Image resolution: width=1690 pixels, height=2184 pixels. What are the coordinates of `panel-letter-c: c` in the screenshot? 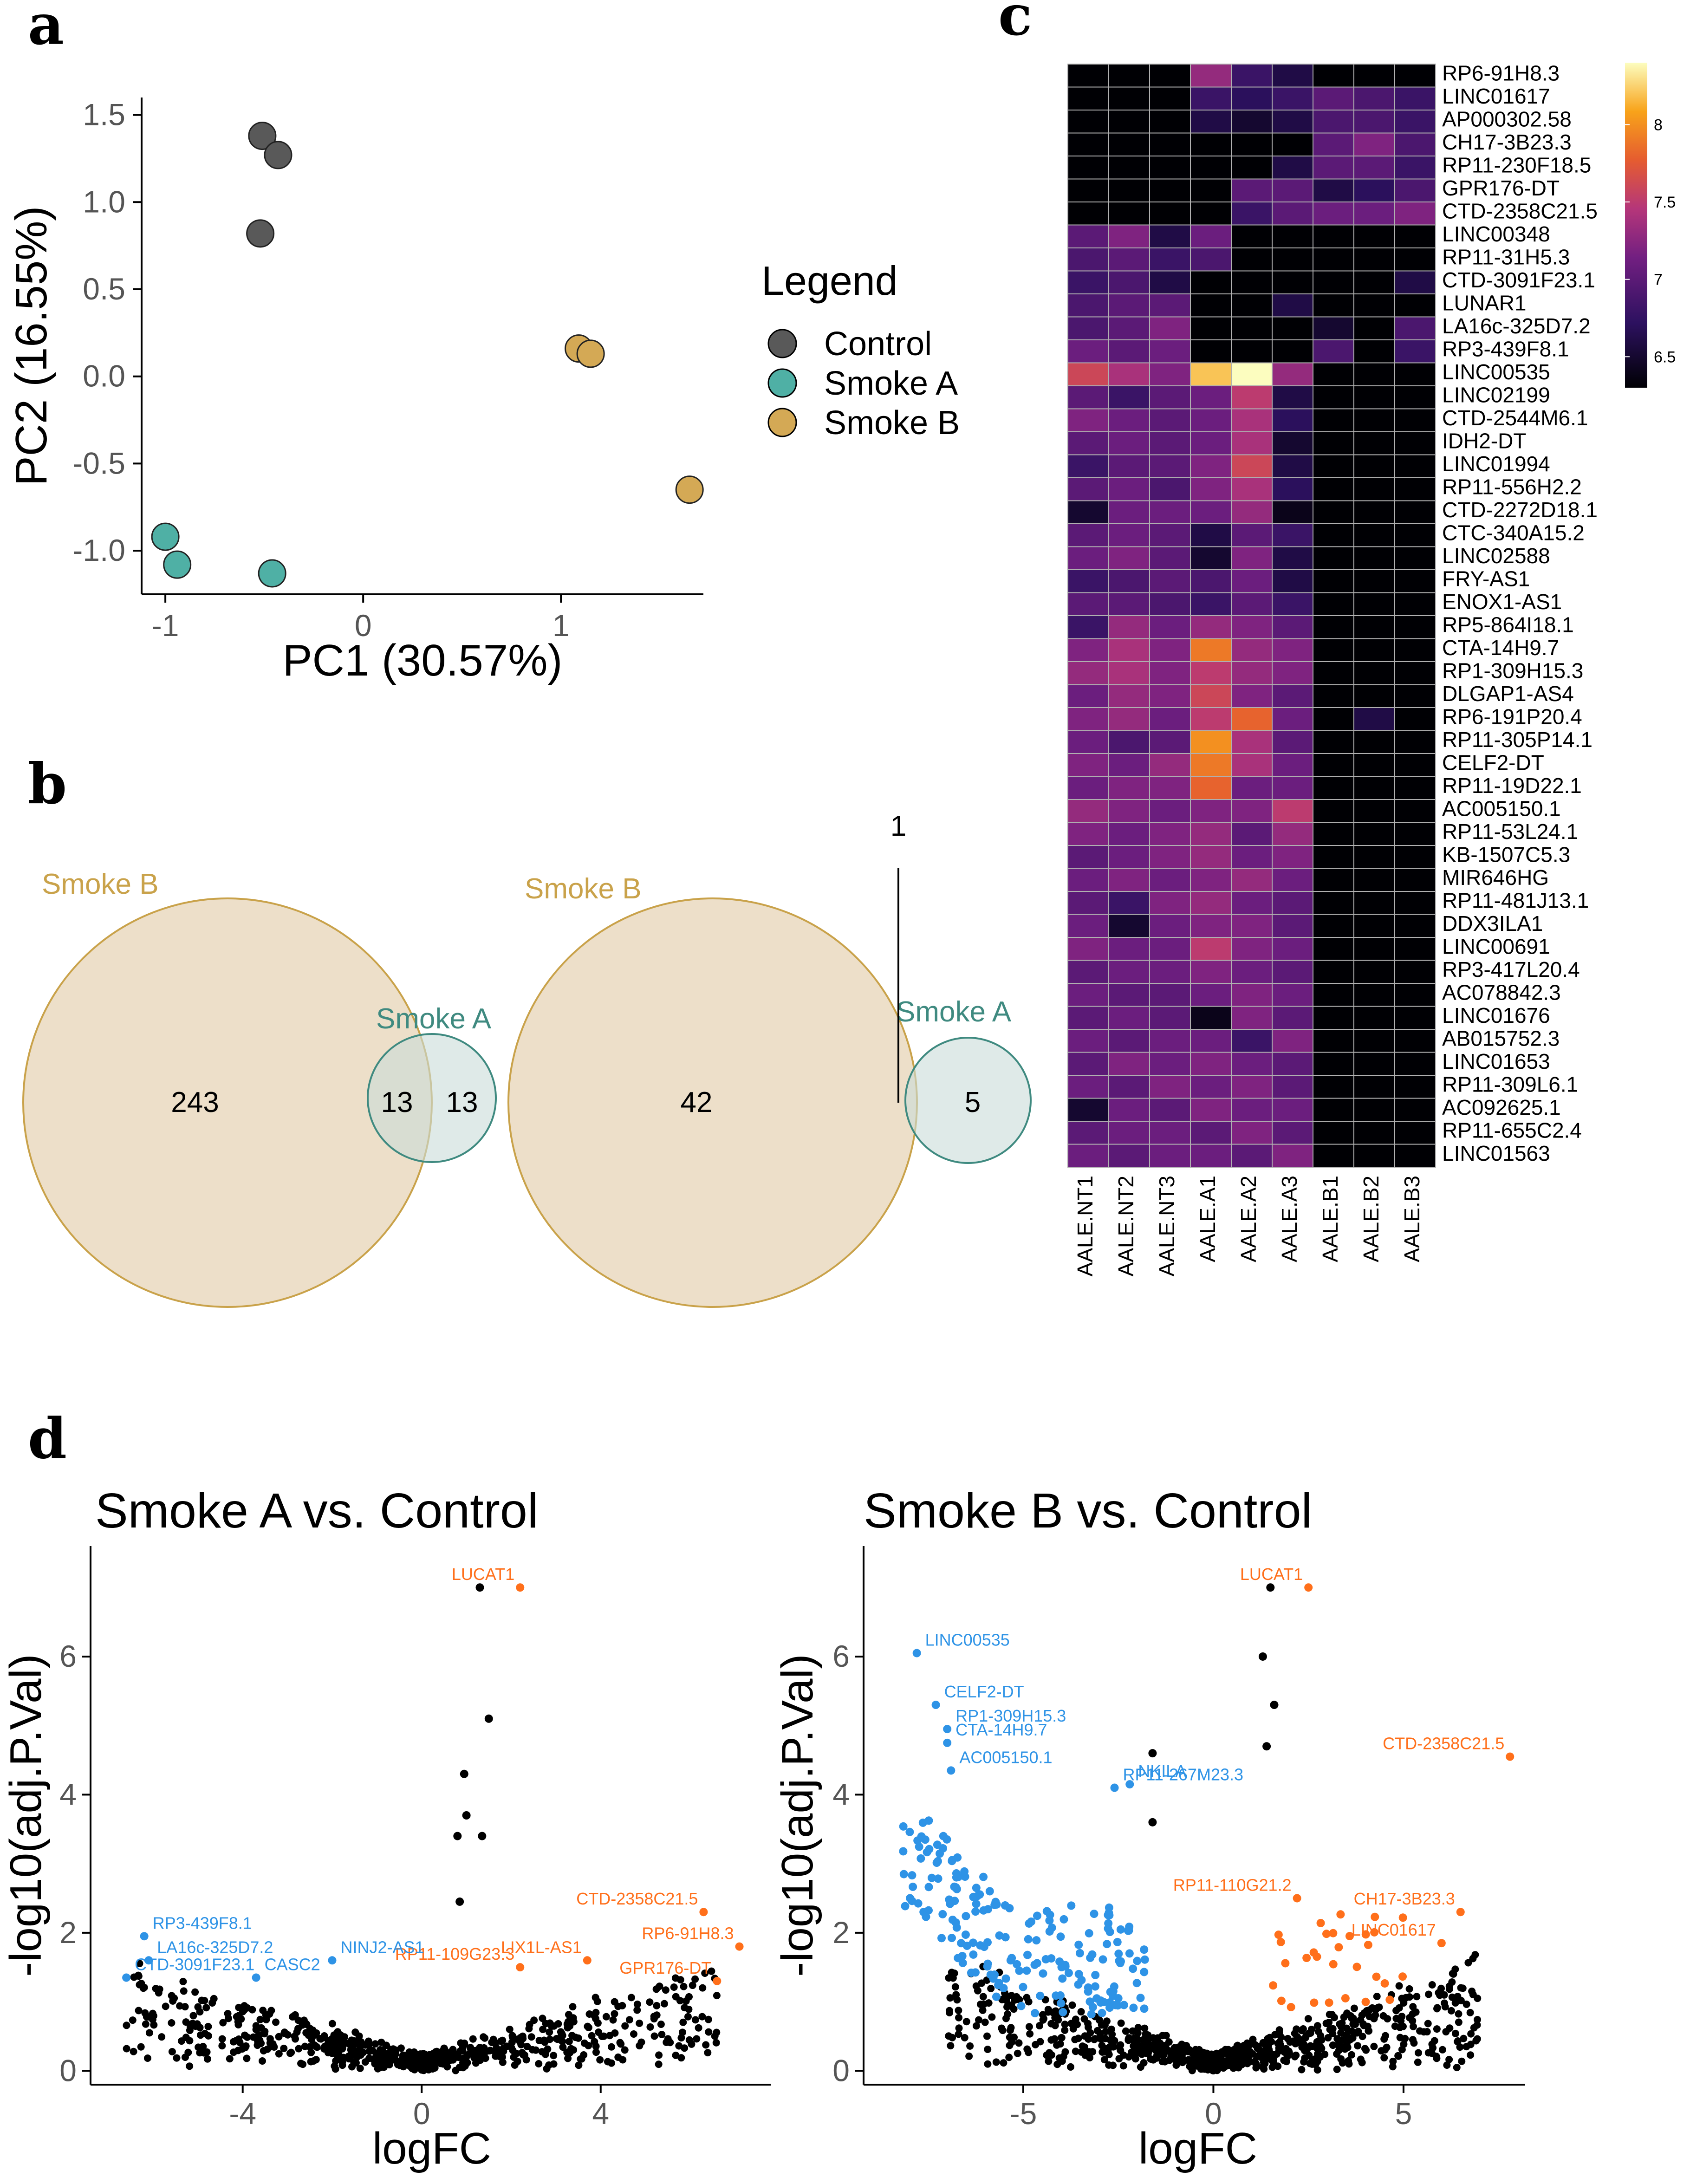 It's located at (1015, 24).